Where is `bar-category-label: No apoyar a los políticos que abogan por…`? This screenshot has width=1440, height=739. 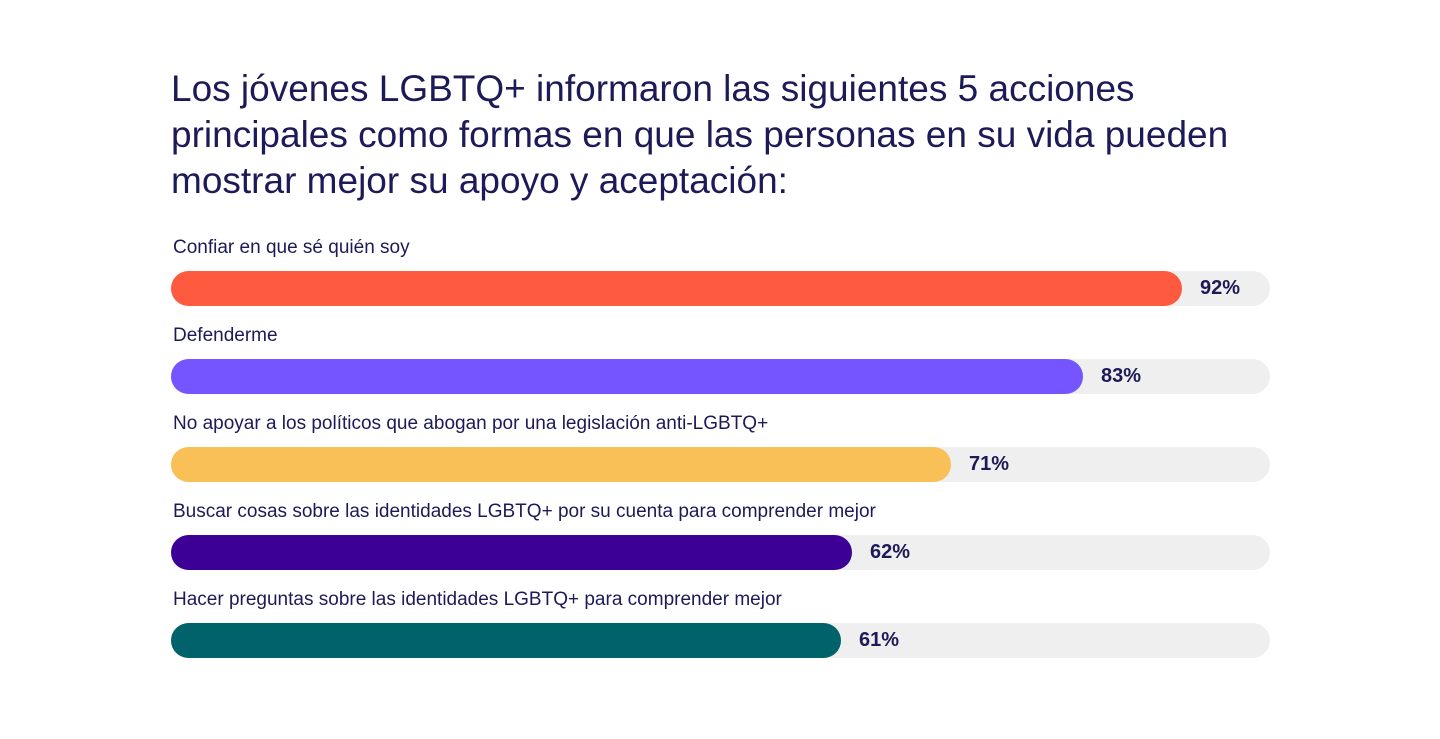 bar-category-label: No apoyar a los políticos que abogan por… is located at coordinates (471, 423).